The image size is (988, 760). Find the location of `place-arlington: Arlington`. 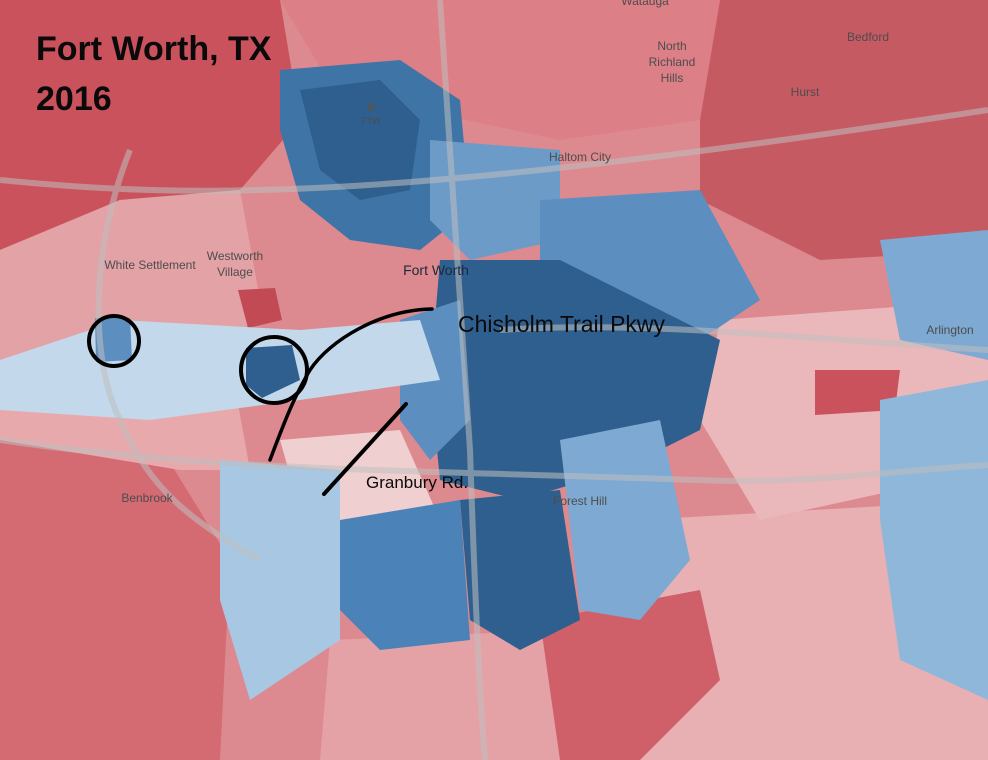

place-arlington: Arlington is located at coordinates (949, 330).